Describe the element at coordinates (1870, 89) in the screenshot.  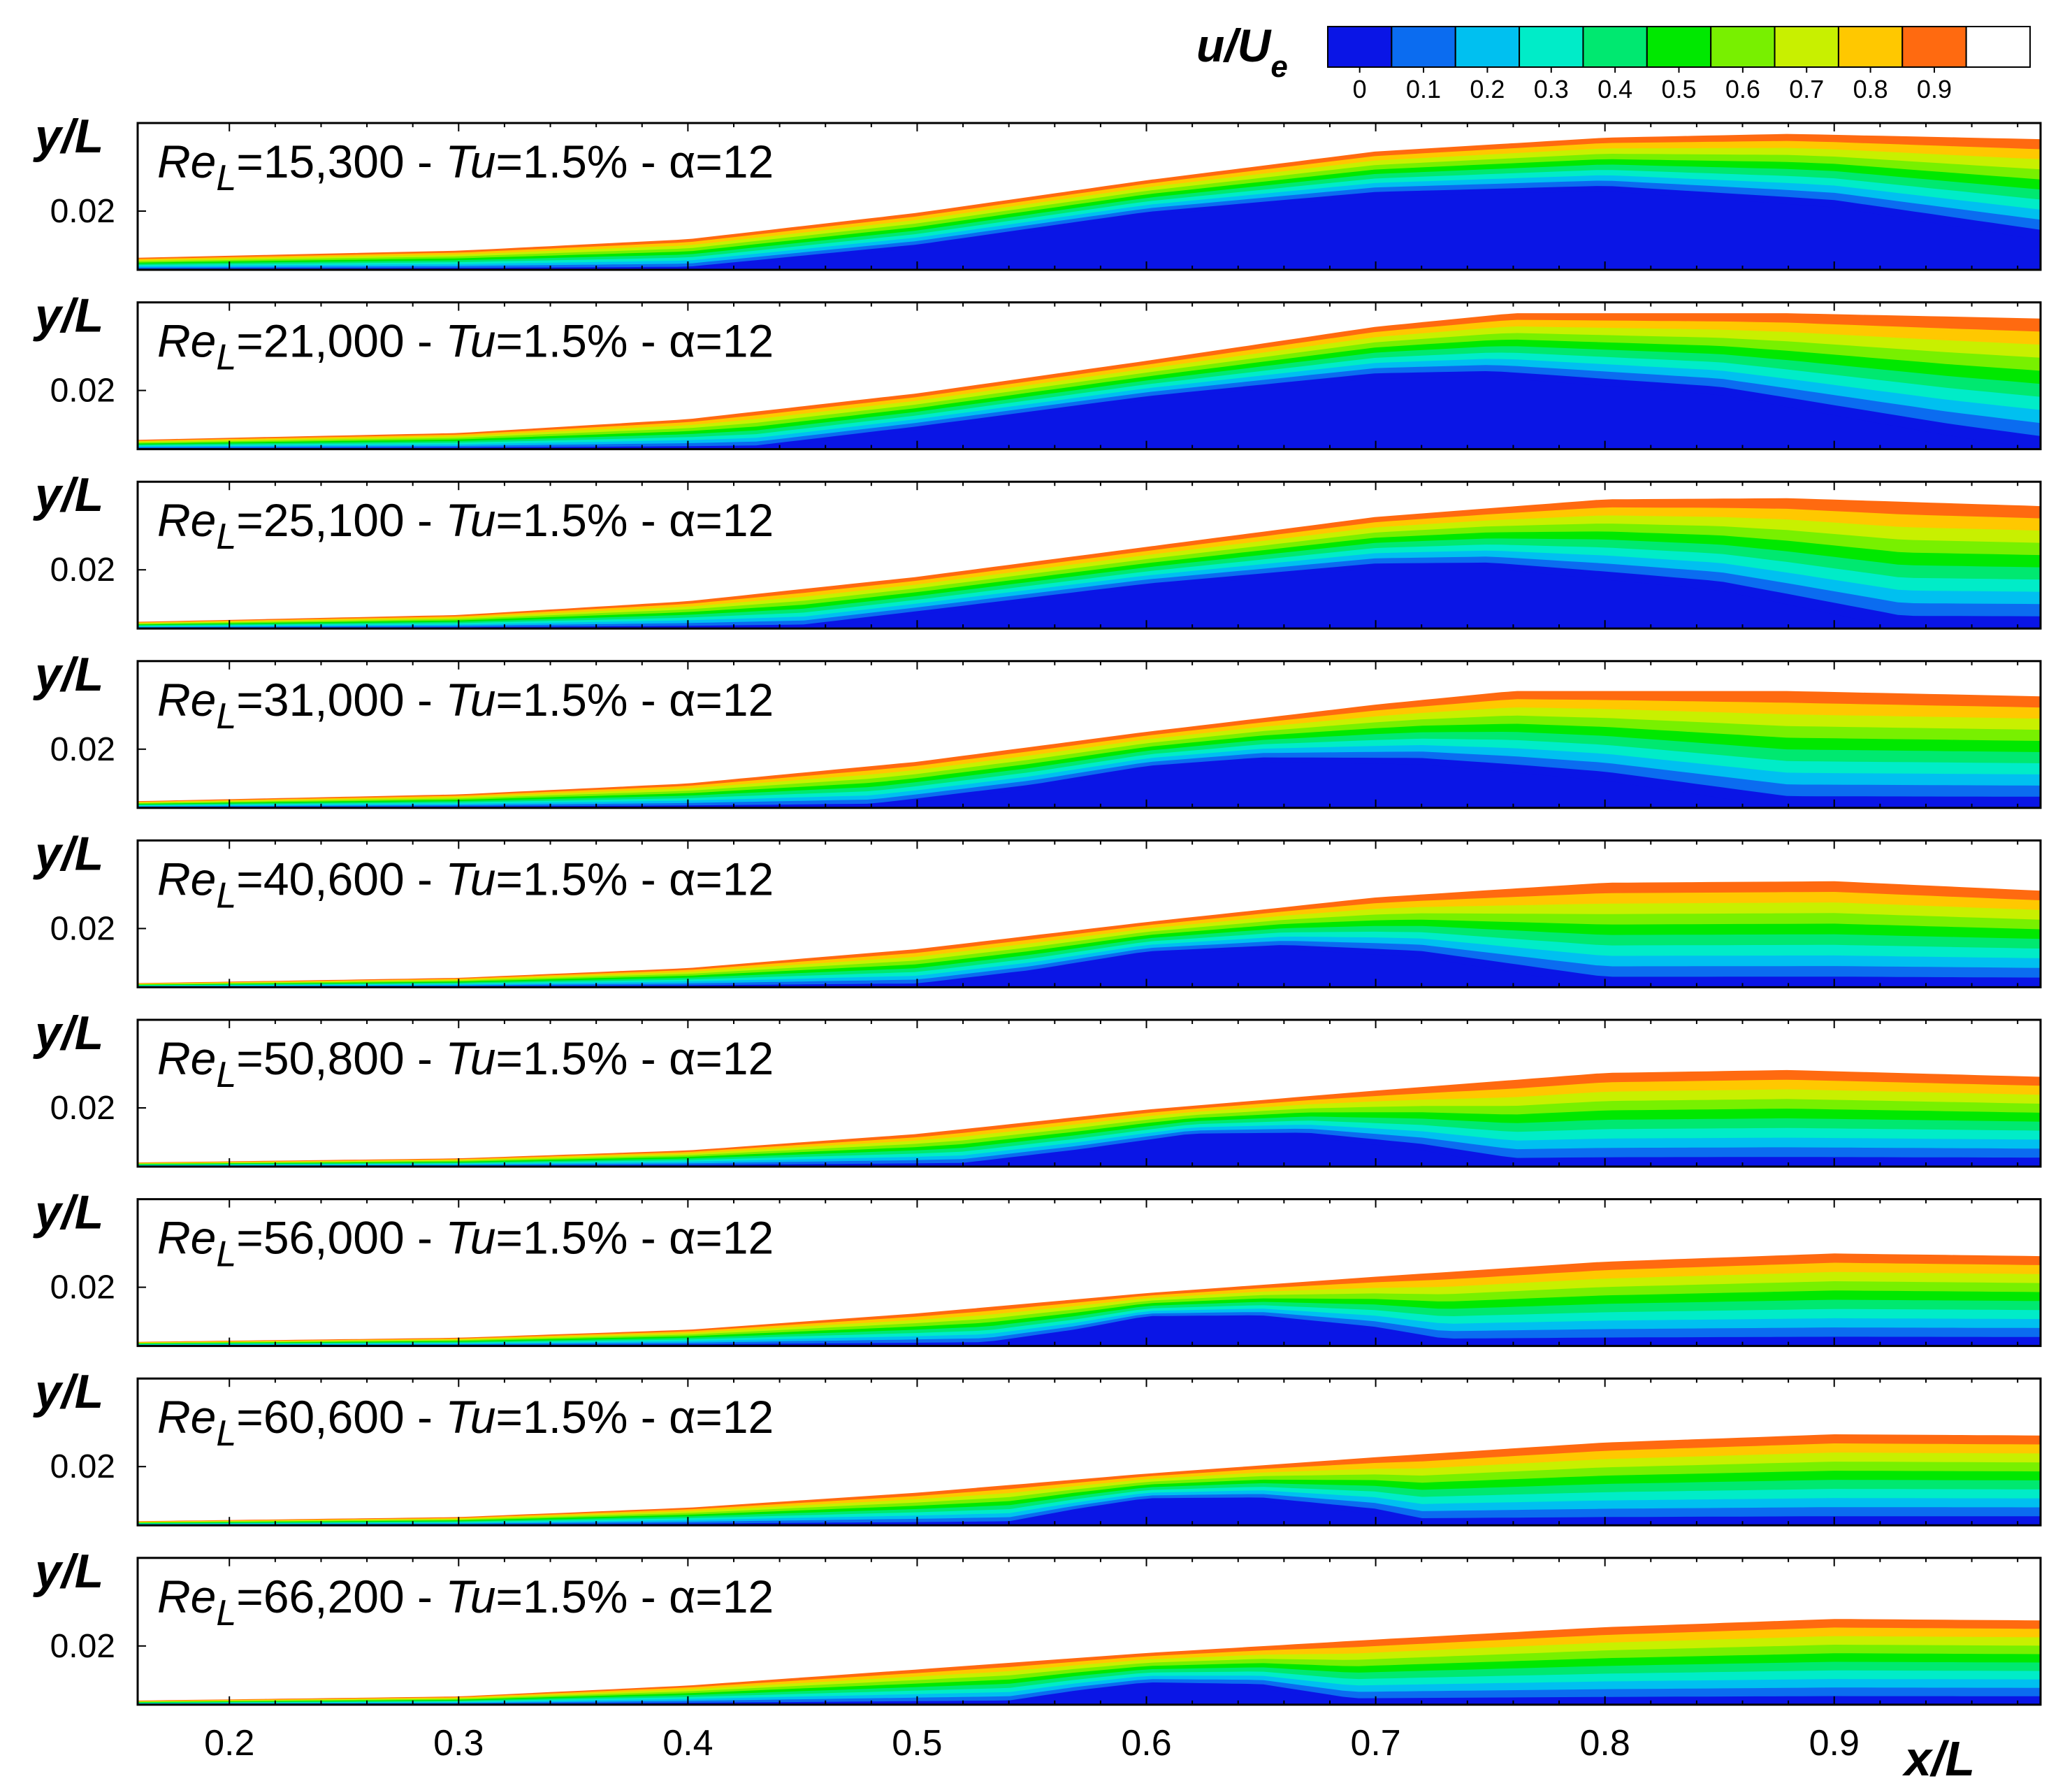
I see `colorbar-tick-label: 0.8` at that location.